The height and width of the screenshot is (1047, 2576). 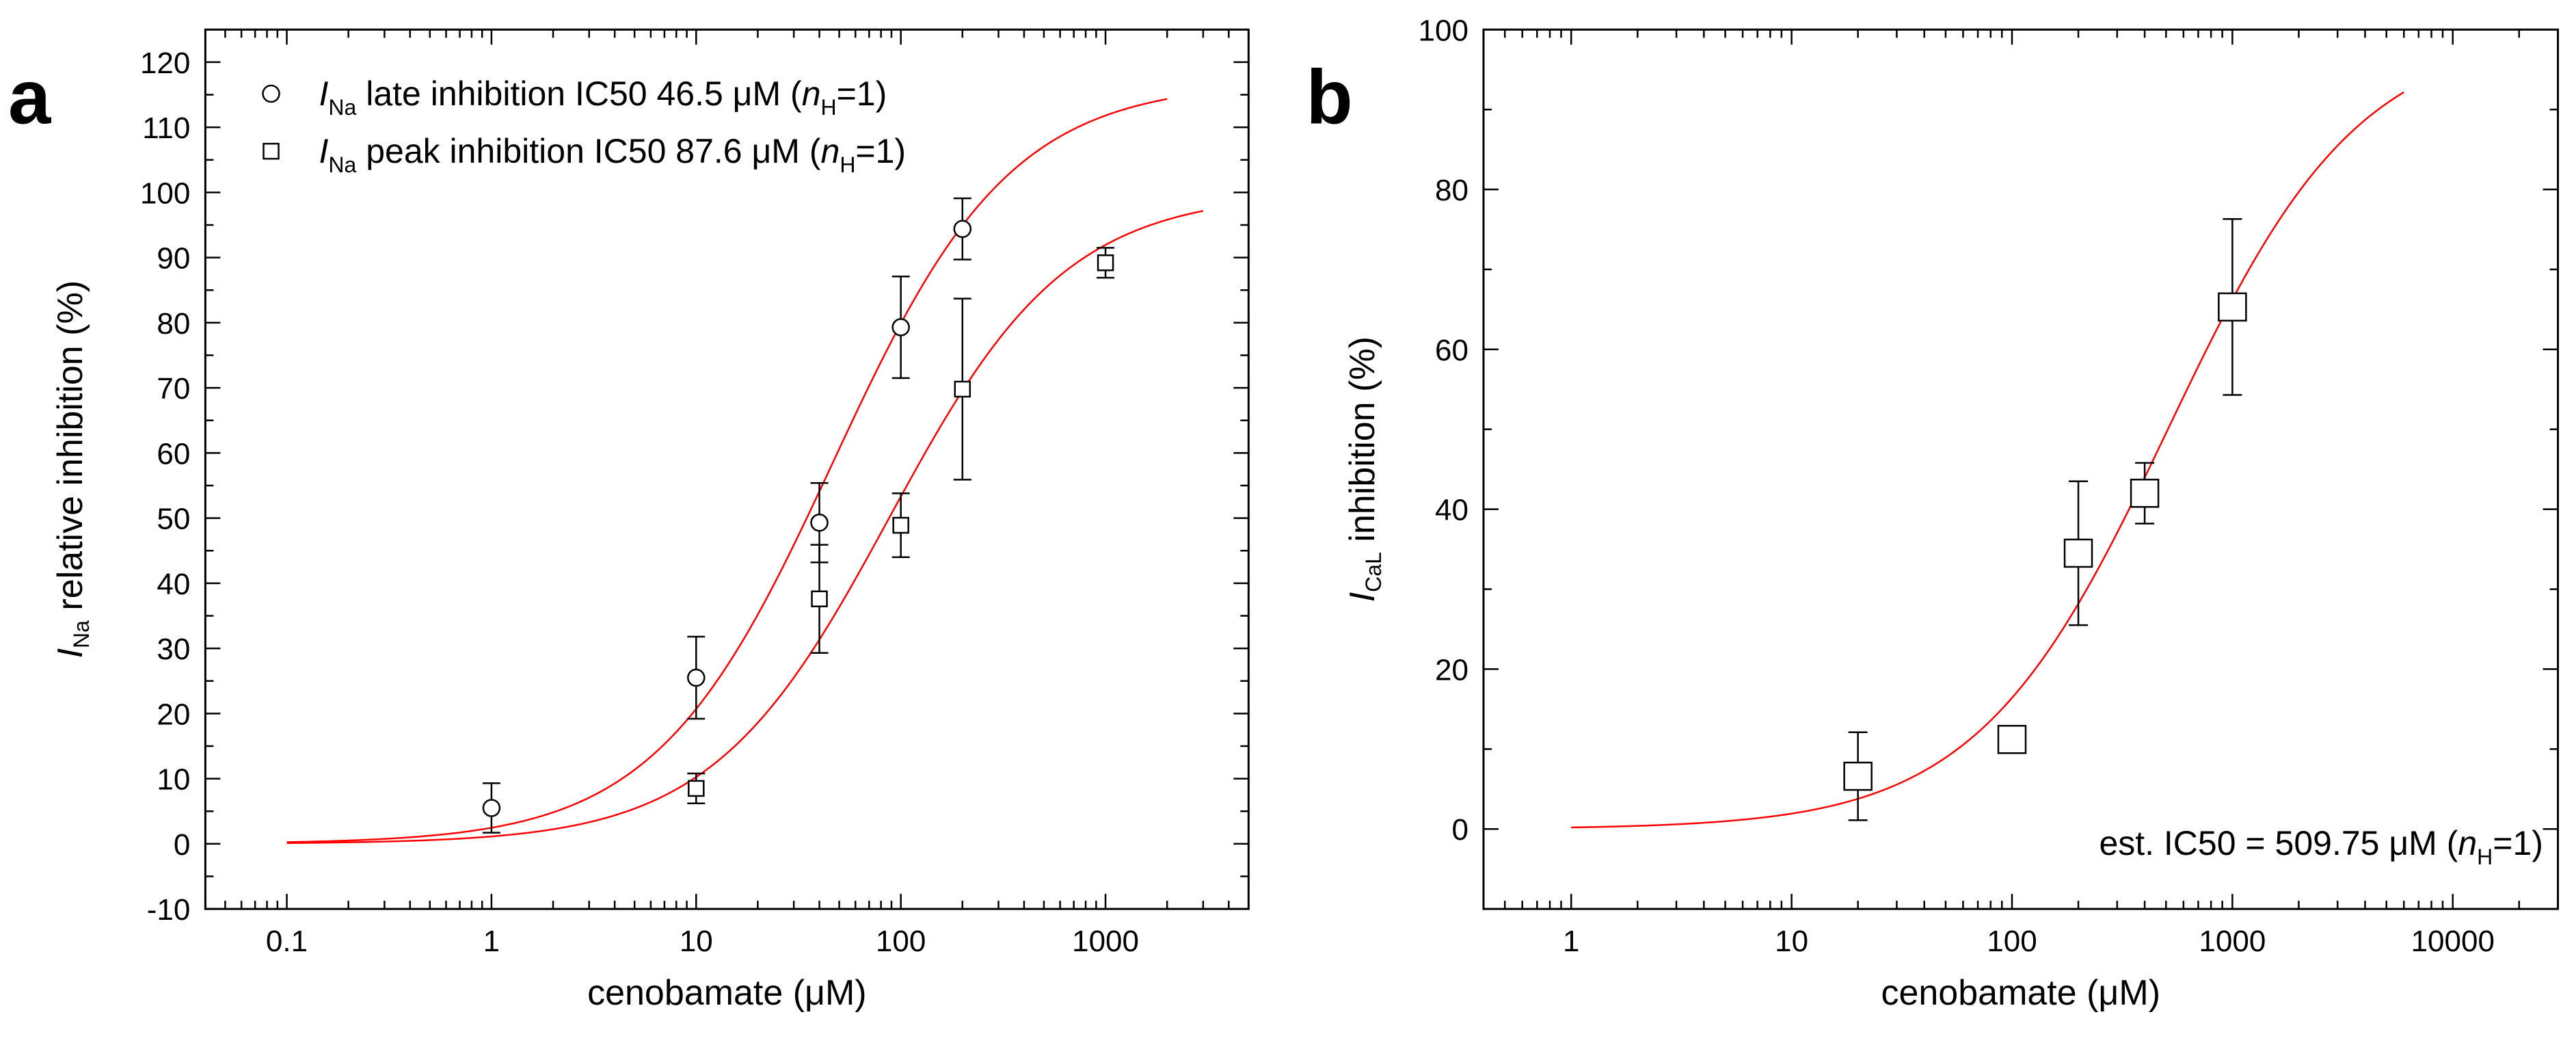 I want to click on x-tick-label: 0.1, so click(x=287, y=941).